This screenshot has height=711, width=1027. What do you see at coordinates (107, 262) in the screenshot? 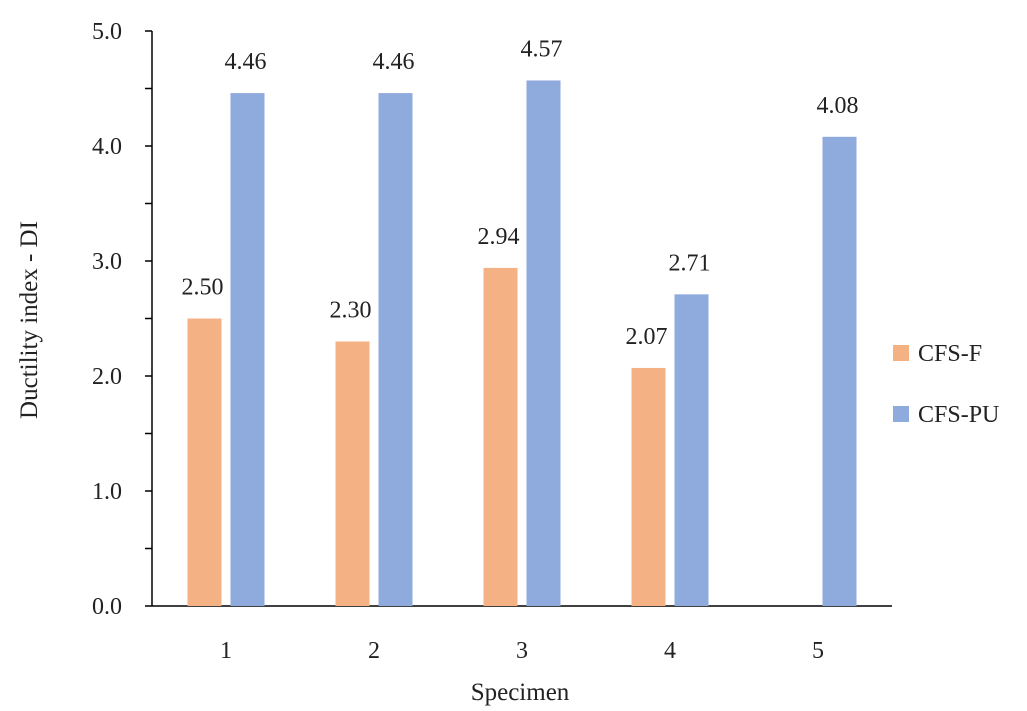
I see `y-tick-label: 3.0` at bounding box center [107, 262].